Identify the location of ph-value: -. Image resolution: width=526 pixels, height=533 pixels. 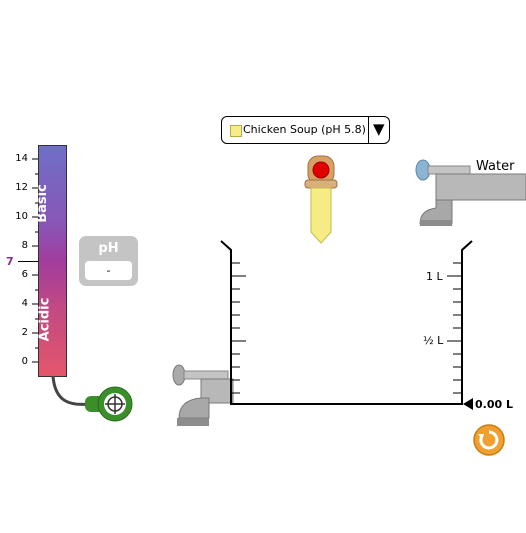
(108, 270).